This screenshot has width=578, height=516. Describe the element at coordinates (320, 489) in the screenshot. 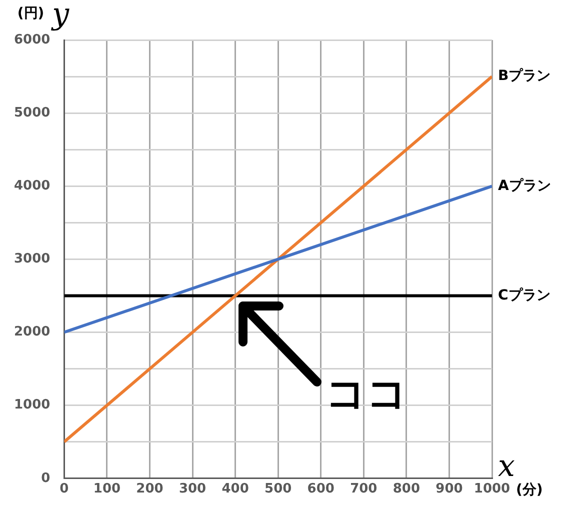

I see `x-tick-label: 600` at that location.